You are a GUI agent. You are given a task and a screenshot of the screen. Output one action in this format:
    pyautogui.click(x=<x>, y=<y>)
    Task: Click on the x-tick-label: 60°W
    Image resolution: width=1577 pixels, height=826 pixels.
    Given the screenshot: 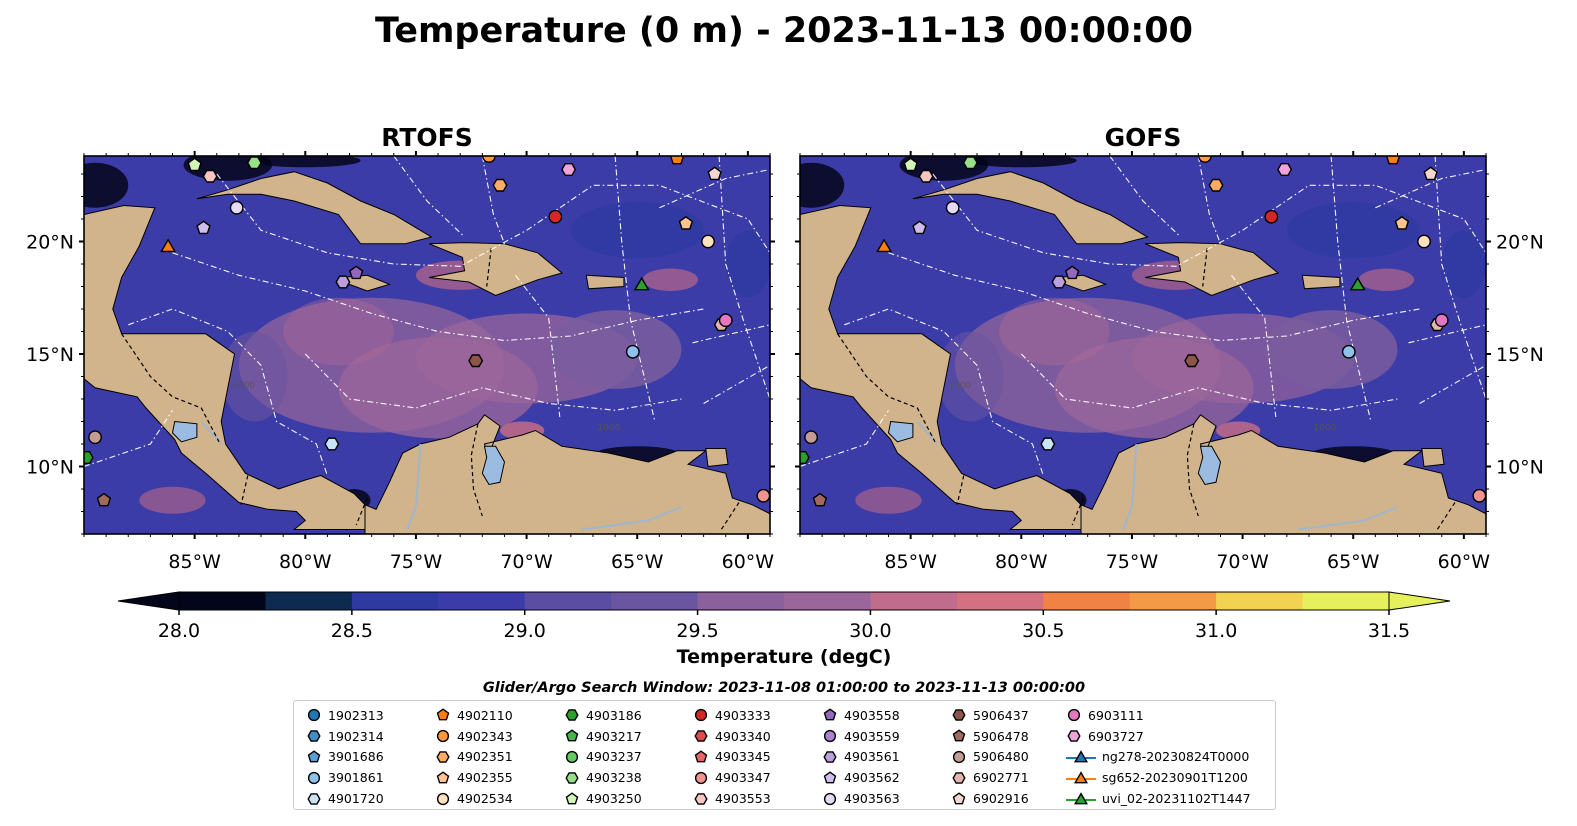 What is the action you would take?
    pyautogui.click(x=748, y=562)
    